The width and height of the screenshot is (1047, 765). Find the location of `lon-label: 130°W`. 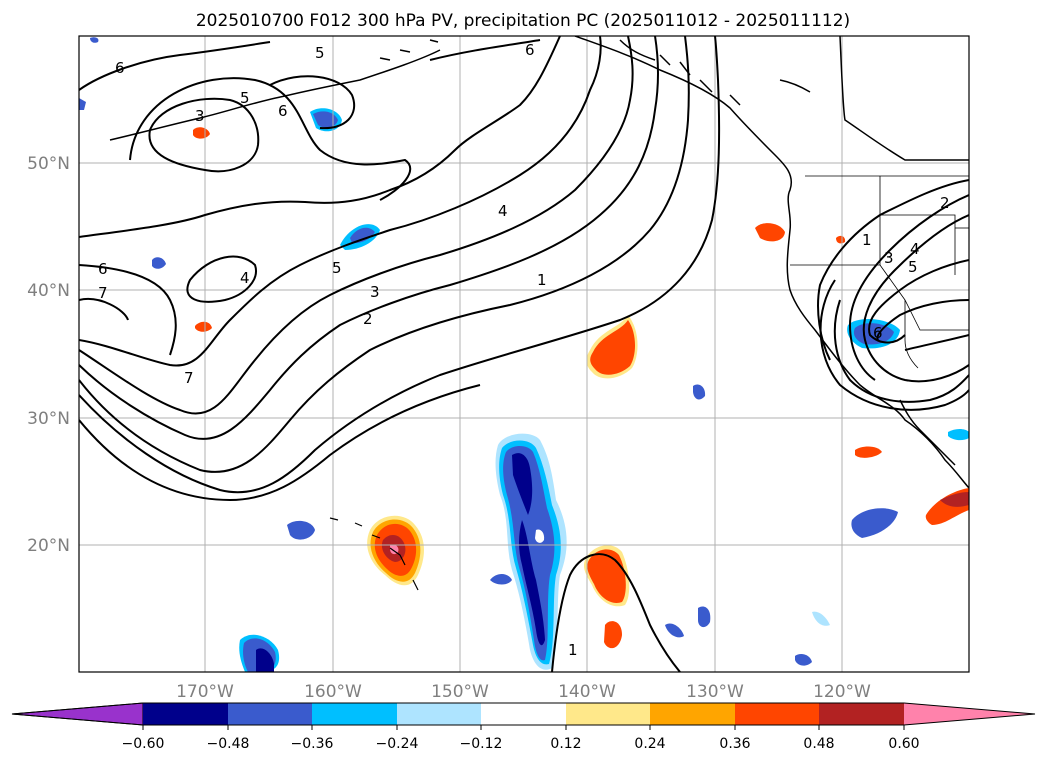

lon-label: 130°W is located at coordinates (715, 692).